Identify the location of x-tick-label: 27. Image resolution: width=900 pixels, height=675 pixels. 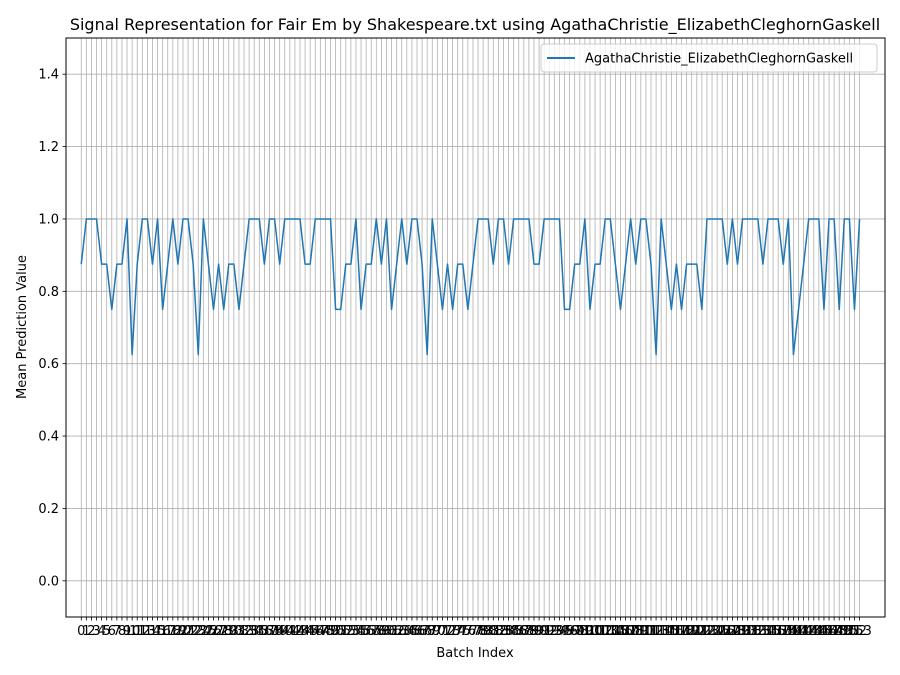
(218, 631).